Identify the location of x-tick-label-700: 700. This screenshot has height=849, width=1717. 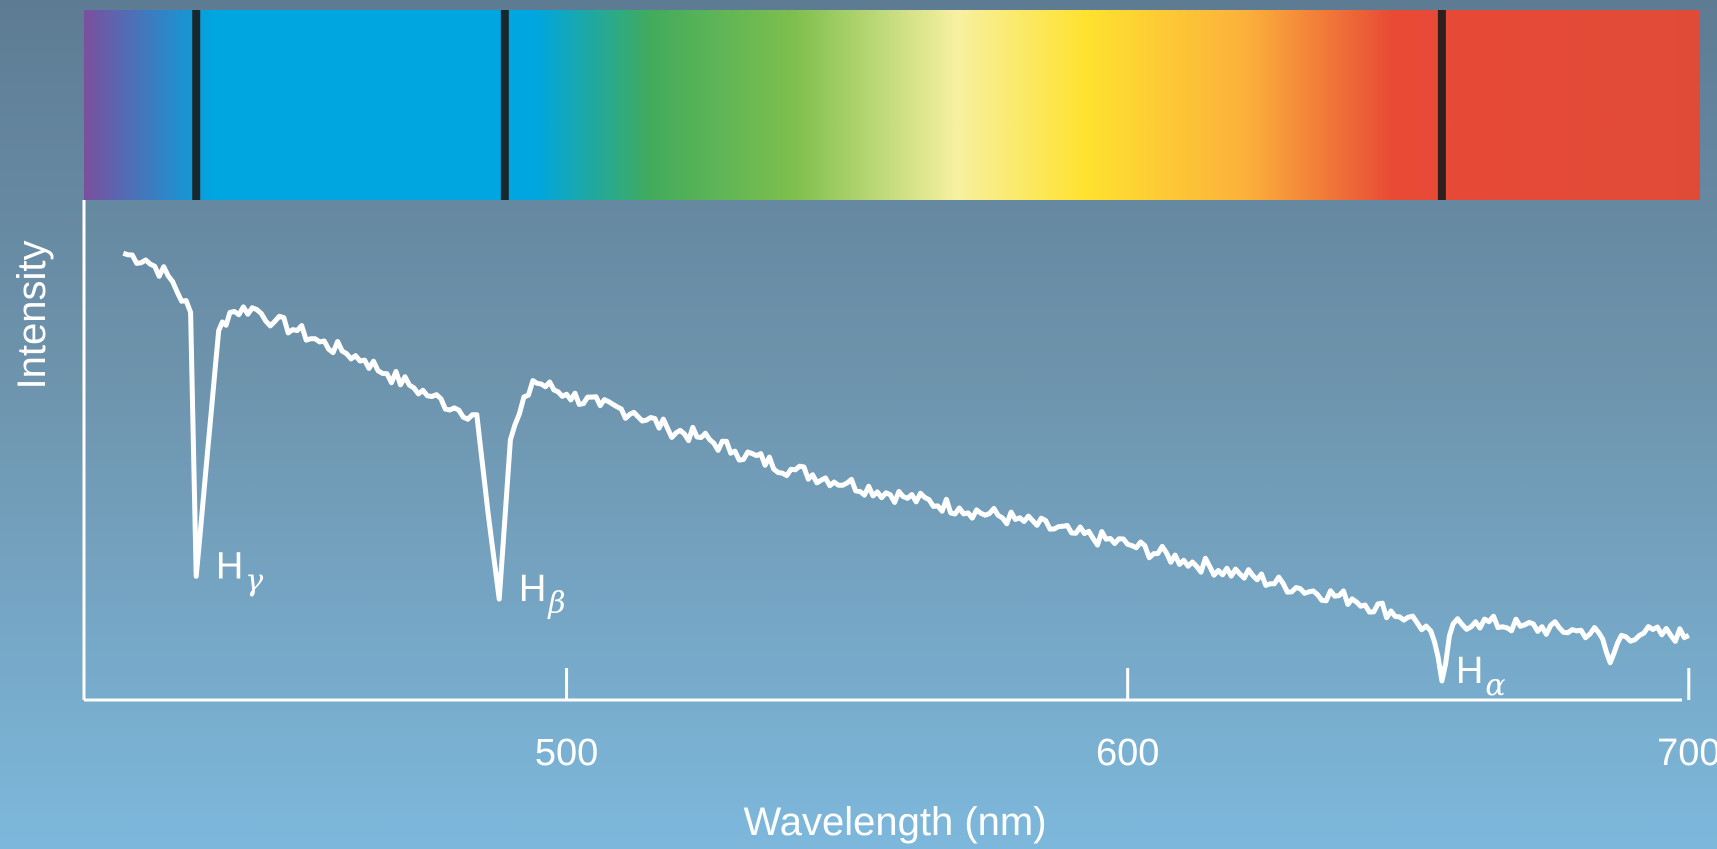
(1687, 753).